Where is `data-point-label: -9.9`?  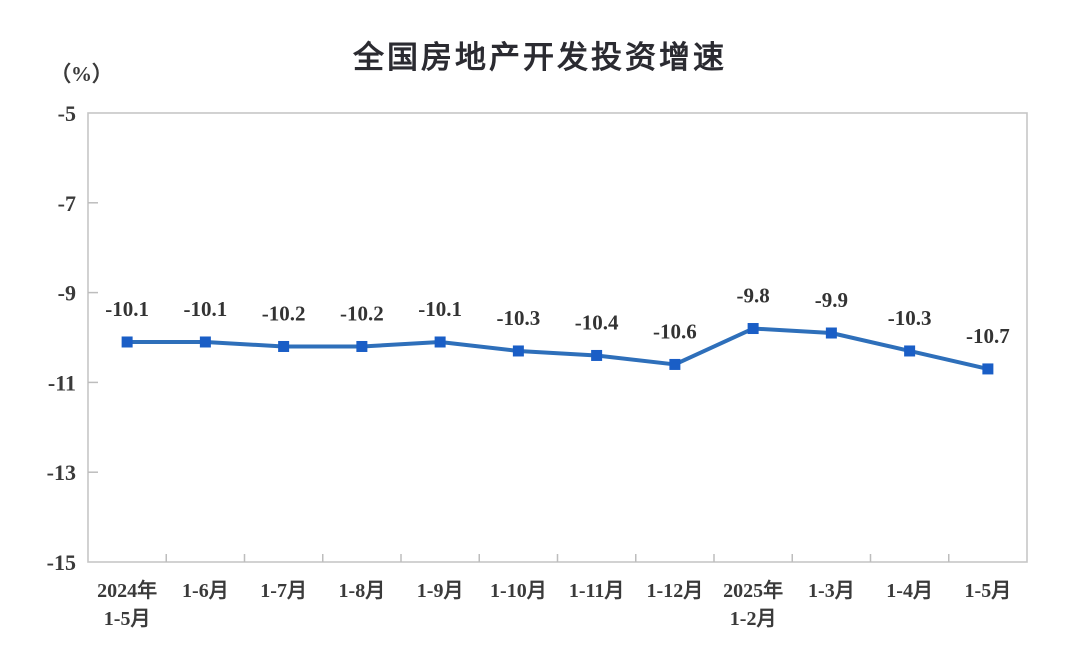
data-point-label: -9.9 is located at coordinates (831, 300).